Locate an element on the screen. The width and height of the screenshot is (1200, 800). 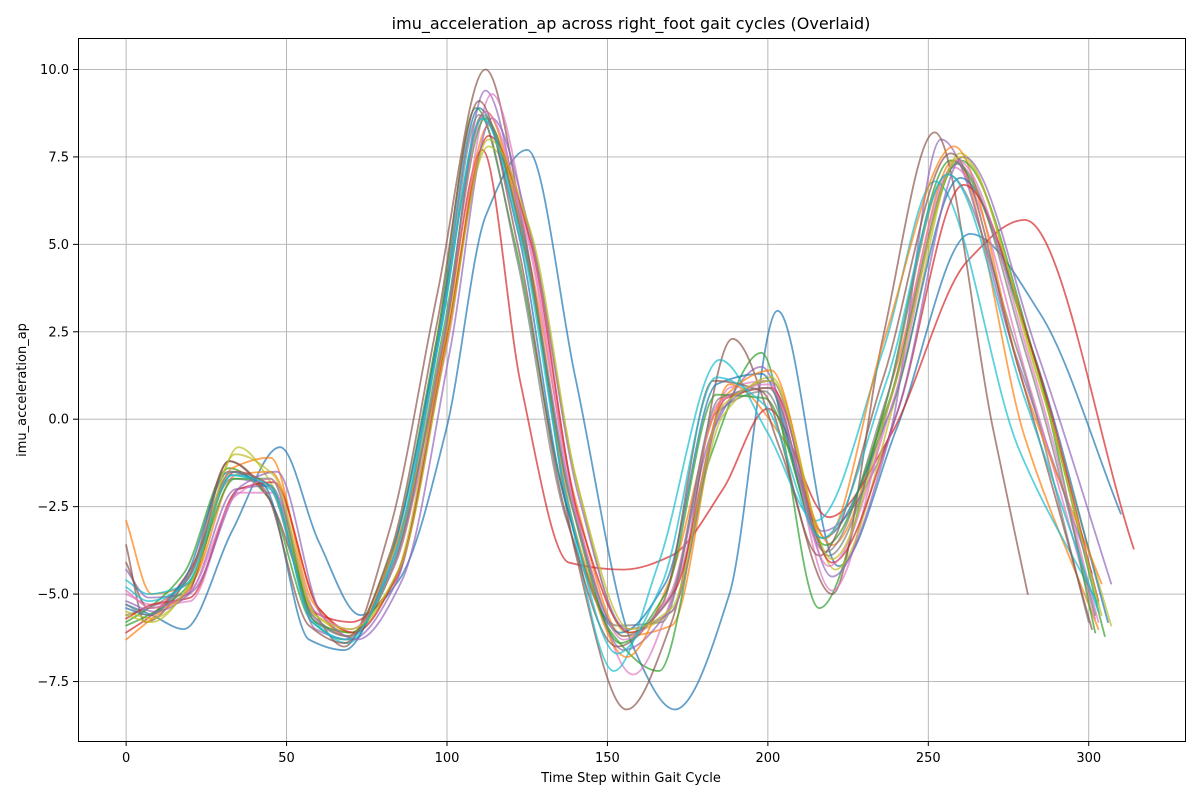
y-tick-label: −2.5 is located at coordinates (53, 507).